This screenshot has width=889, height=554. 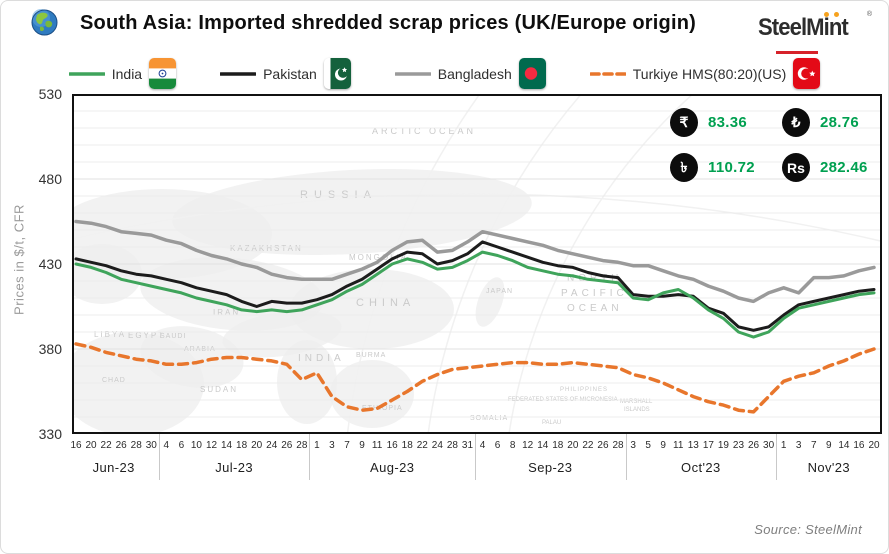 I want to click on svg-text: PHILIPPINES, so click(x=584, y=390).